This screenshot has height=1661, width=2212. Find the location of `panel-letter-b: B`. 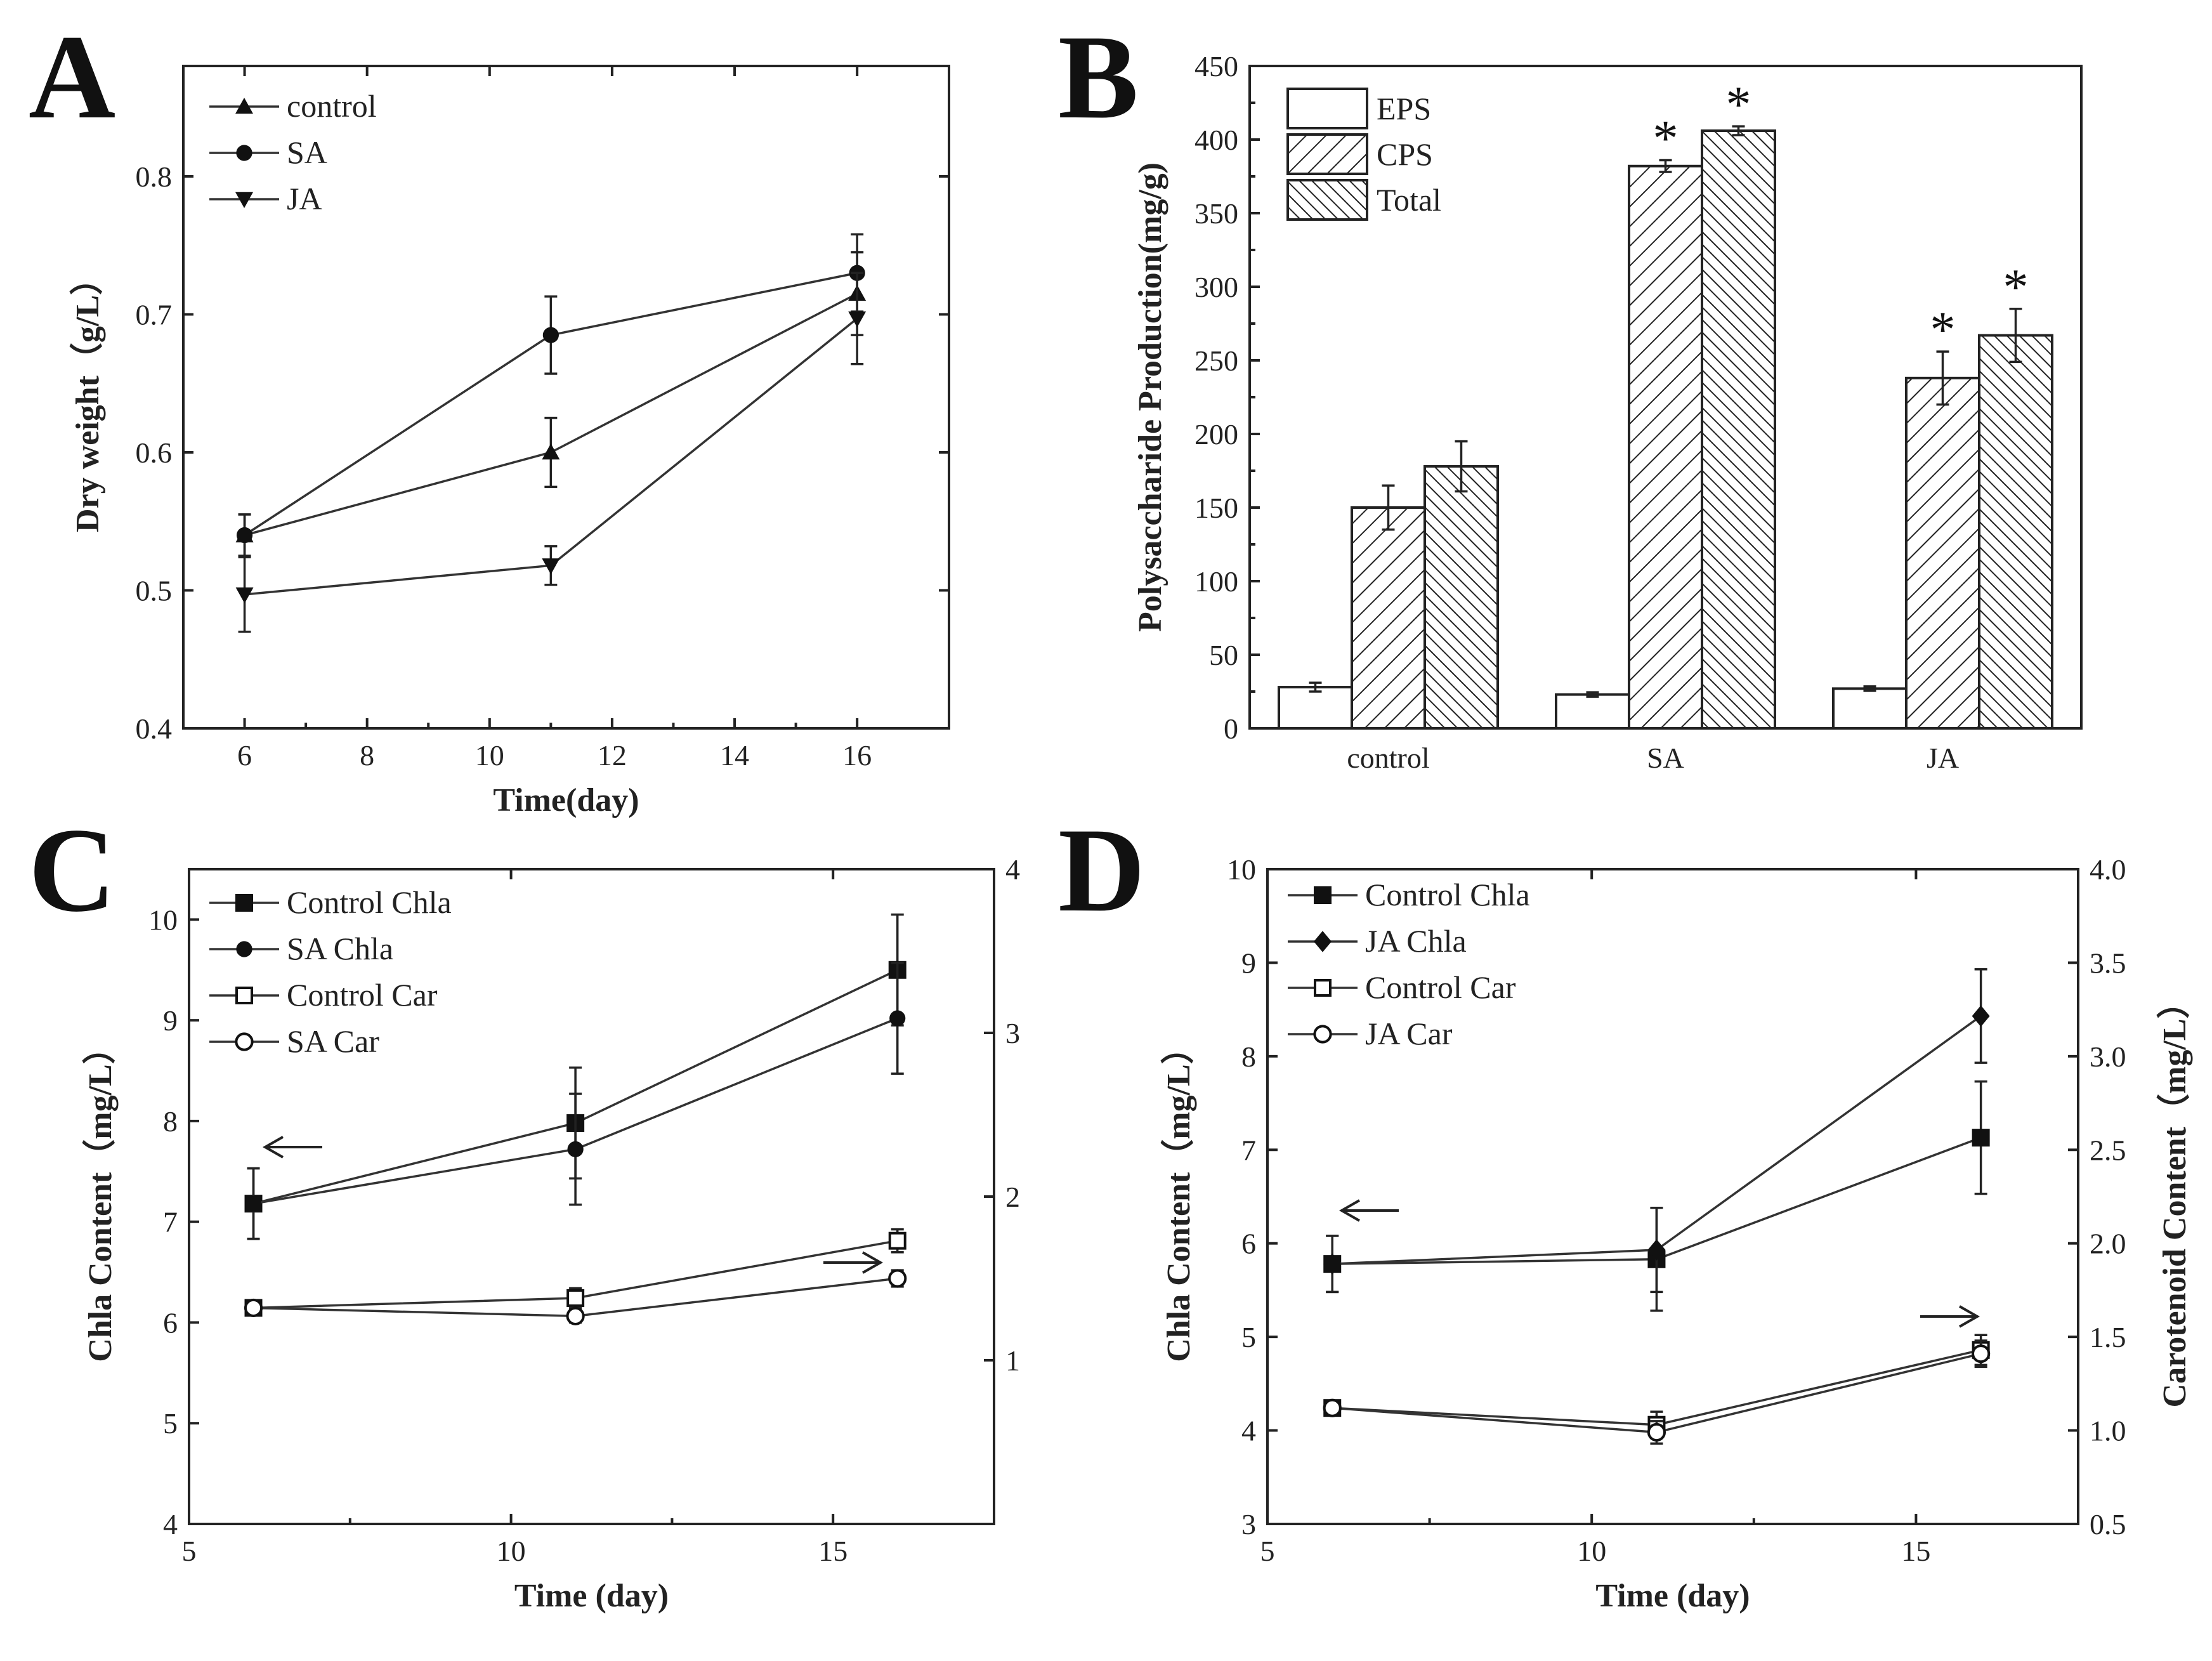

panel-letter-b: B is located at coordinates (1099, 77).